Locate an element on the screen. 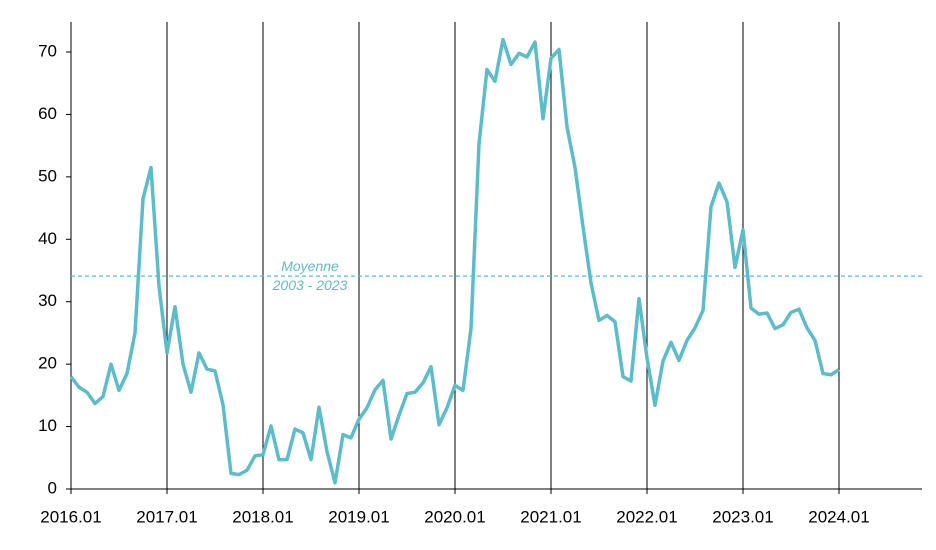  mean-label: 2003 - 2023 is located at coordinates (310, 285).